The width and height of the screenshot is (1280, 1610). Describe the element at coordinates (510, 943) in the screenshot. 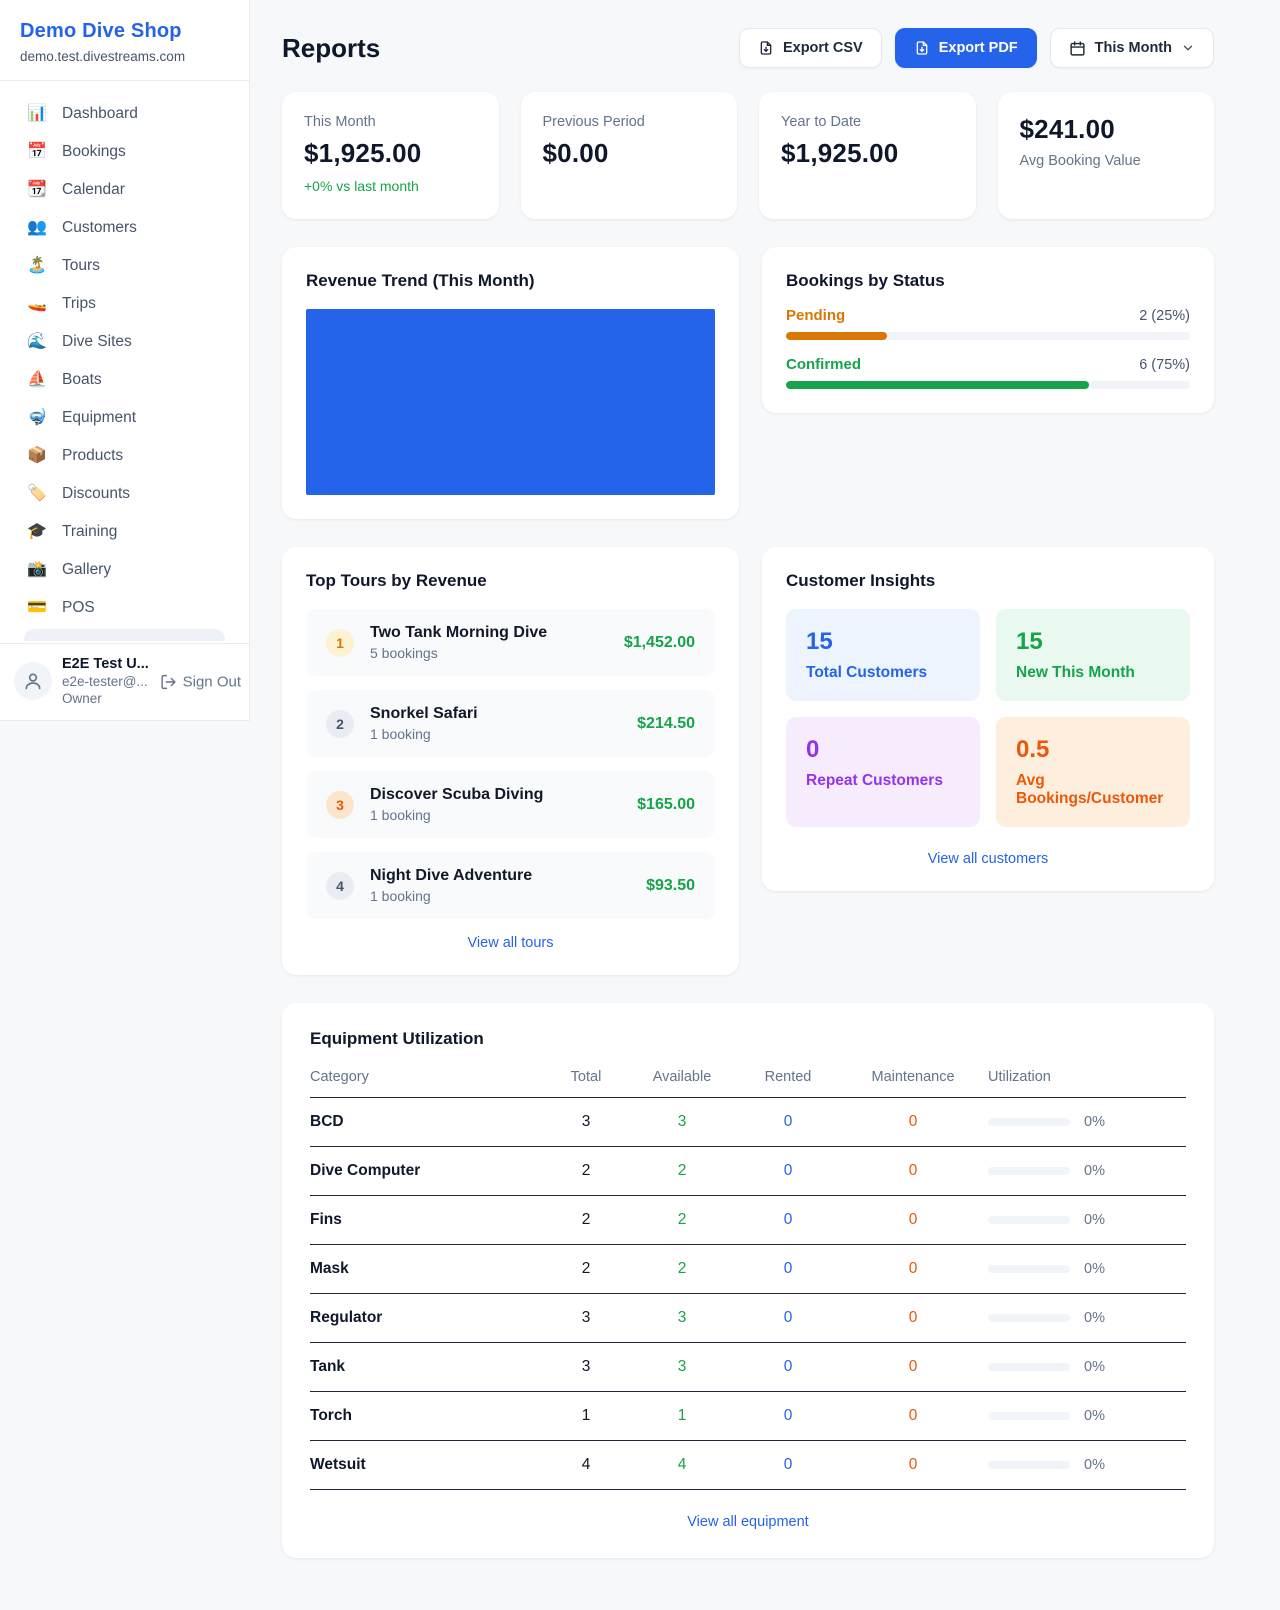

I see `view-all-tours-link: View all tours` at that location.